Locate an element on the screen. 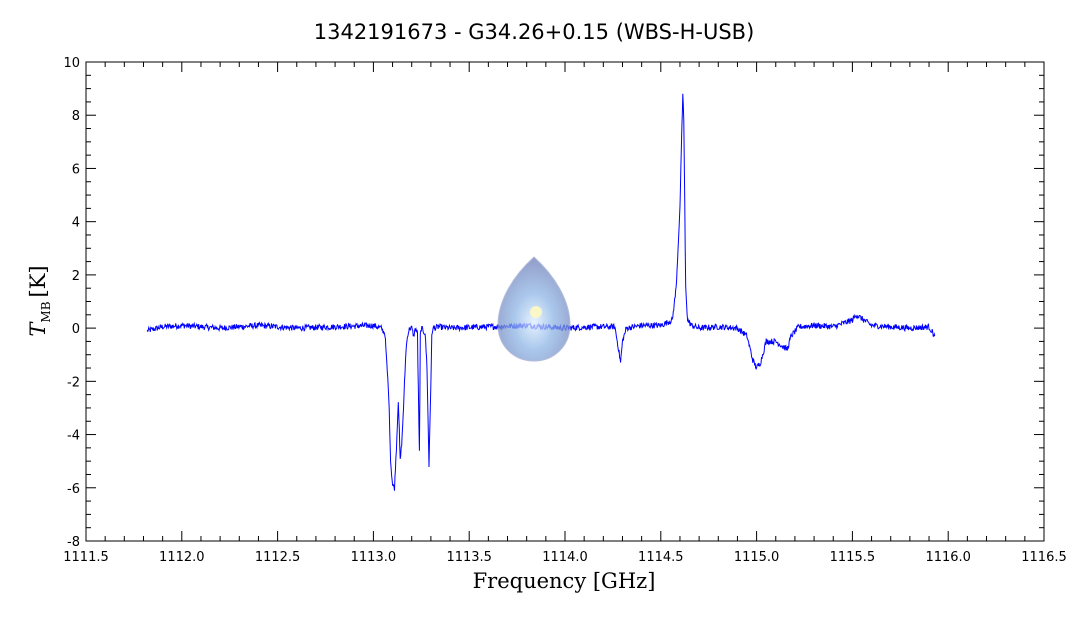  y-axis-label: TMB [K] is located at coordinates (39, 300).